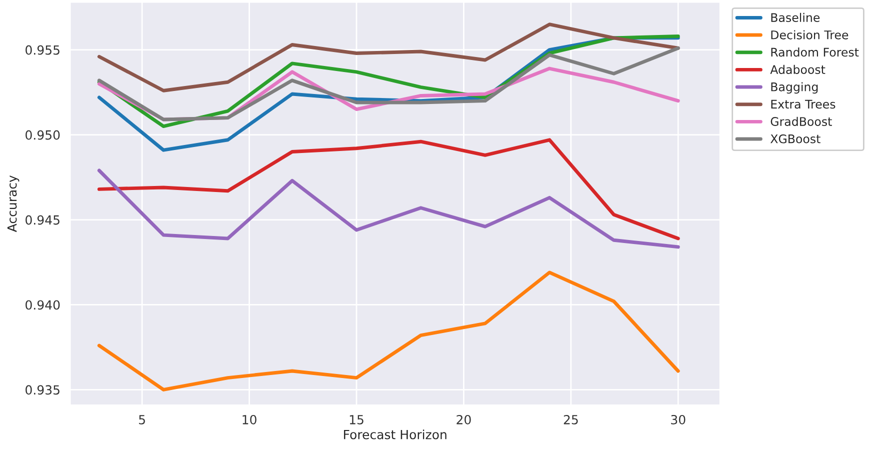  What do you see at coordinates (249, 419) in the screenshot?
I see `x-tick-label: 10` at bounding box center [249, 419].